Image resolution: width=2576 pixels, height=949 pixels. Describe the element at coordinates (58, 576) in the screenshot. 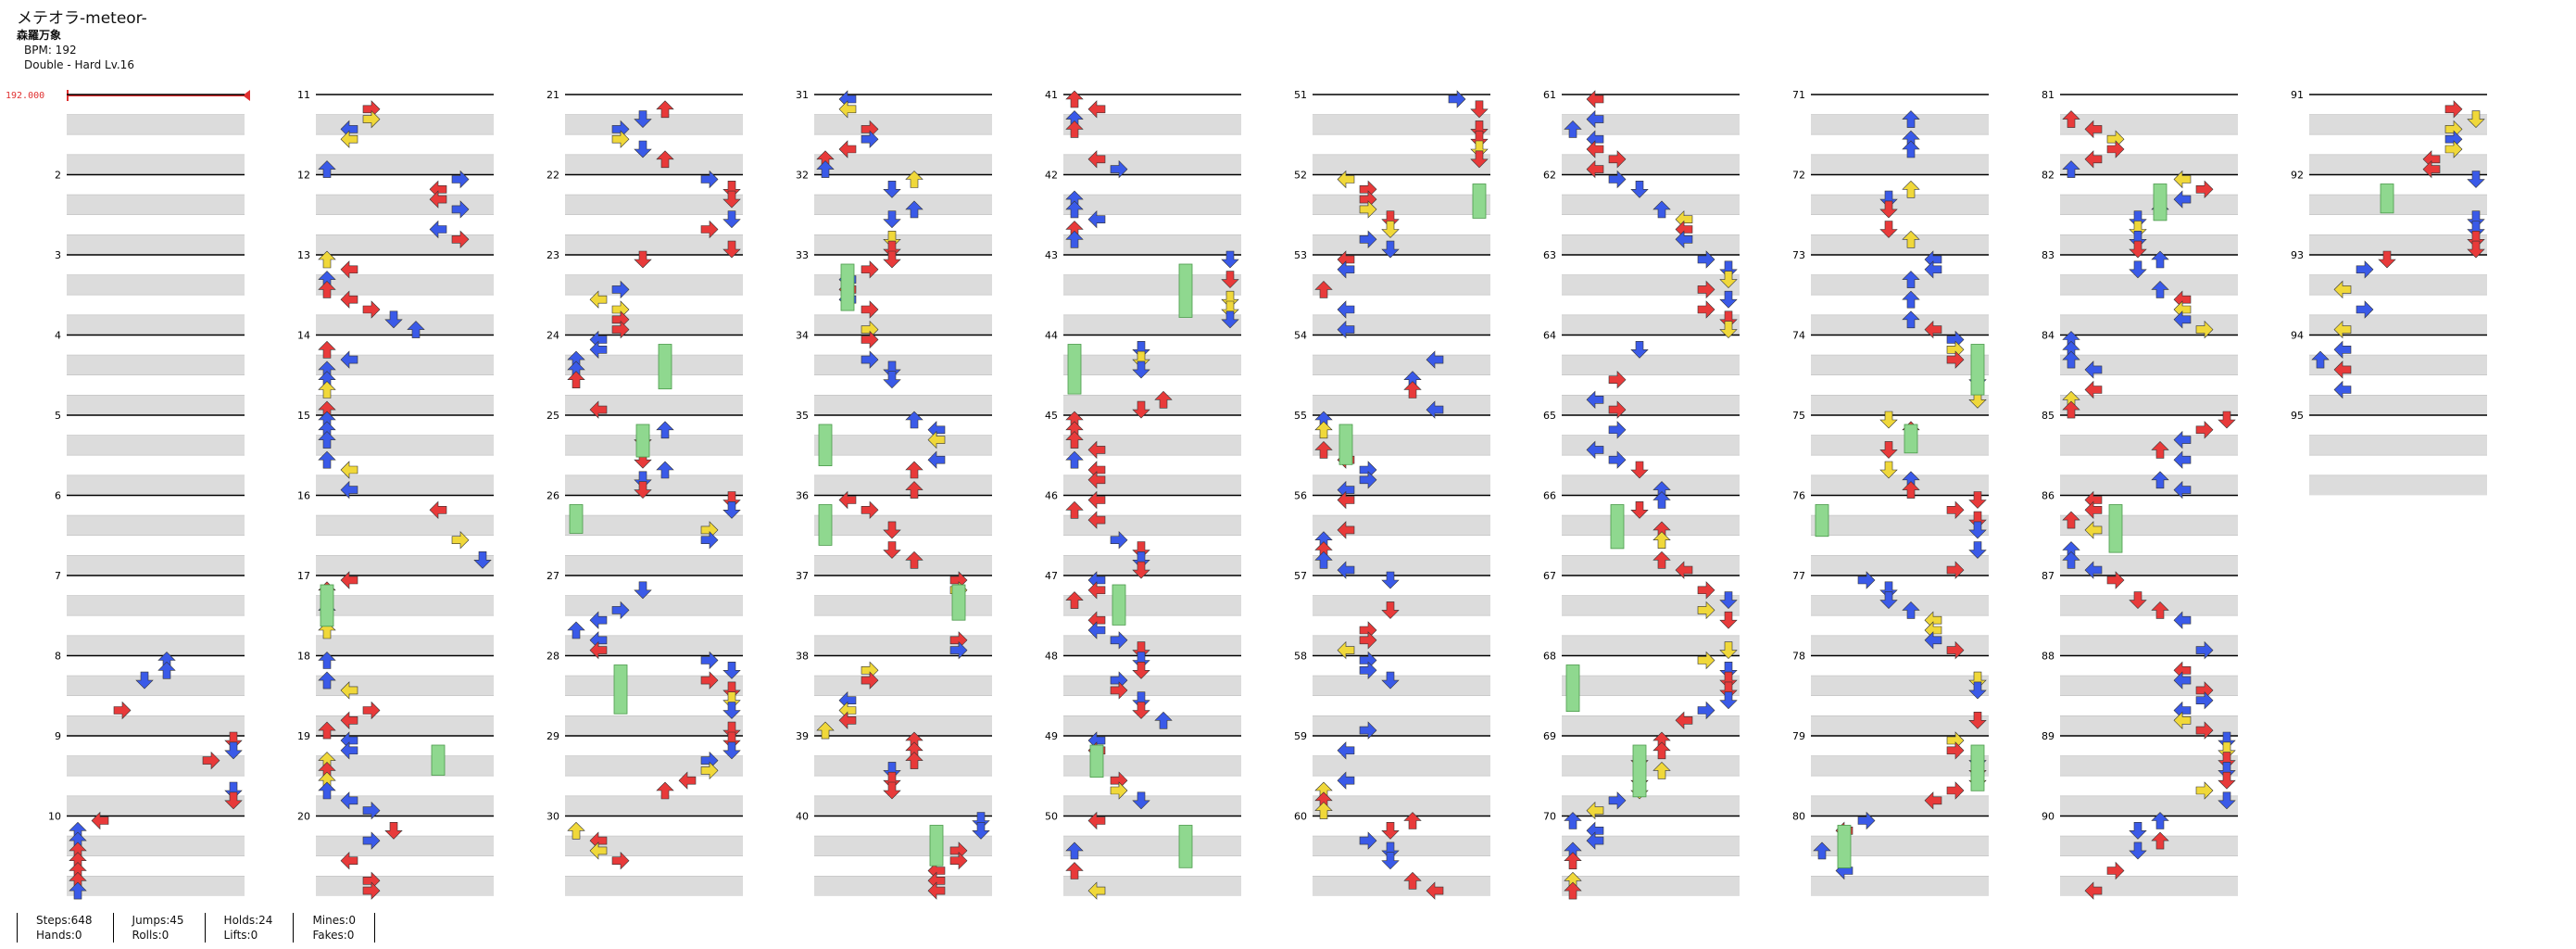

I see `measure-number: 7` at that location.